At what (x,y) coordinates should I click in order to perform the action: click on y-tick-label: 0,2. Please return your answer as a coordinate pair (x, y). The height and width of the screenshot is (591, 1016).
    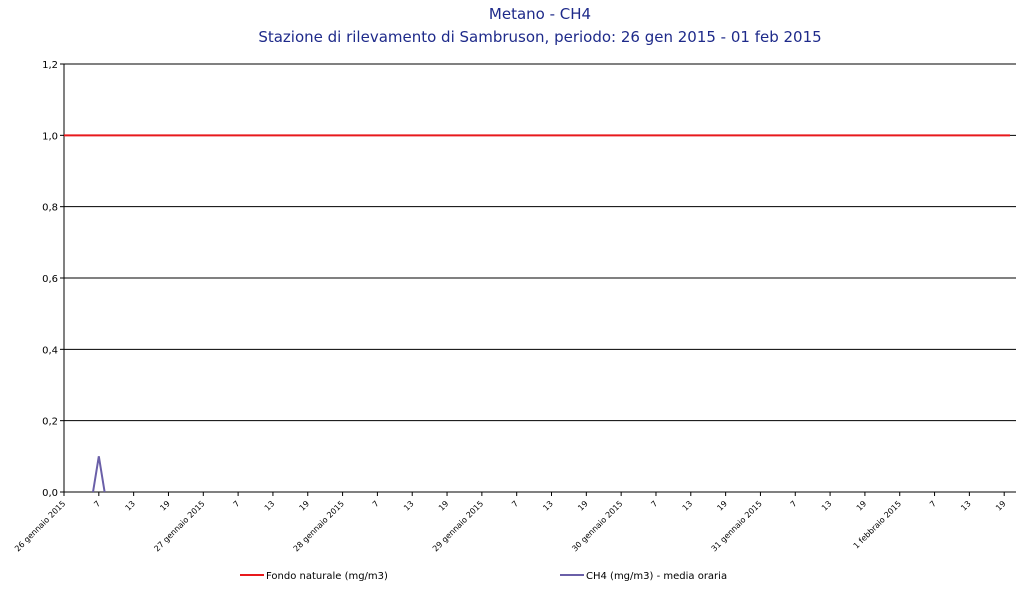
    Looking at the image, I should click on (50, 422).